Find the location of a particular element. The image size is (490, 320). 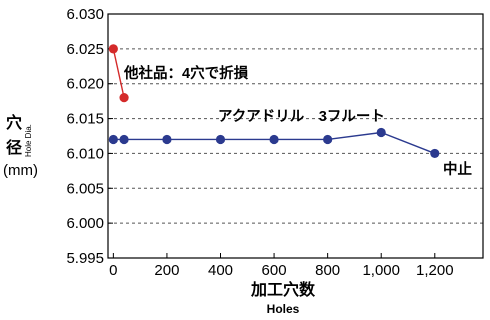

y-axis-ticks: 5.995 6.000 6.005 6.010 6.015 6.020 6.025 6.030 is located at coordinates (89, 136).